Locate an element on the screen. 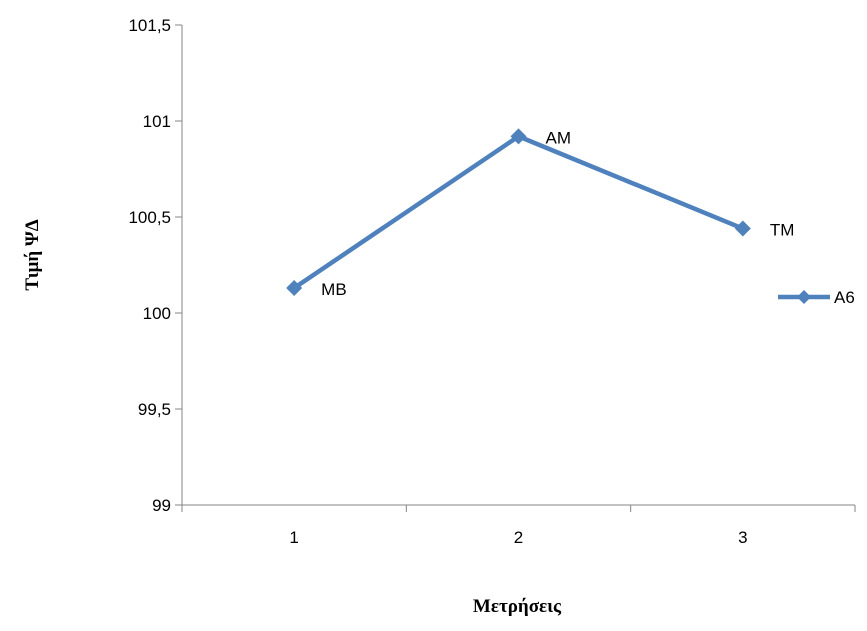 This screenshot has width=867, height=631. x-tick-label: 1 is located at coordinates (293, 537).